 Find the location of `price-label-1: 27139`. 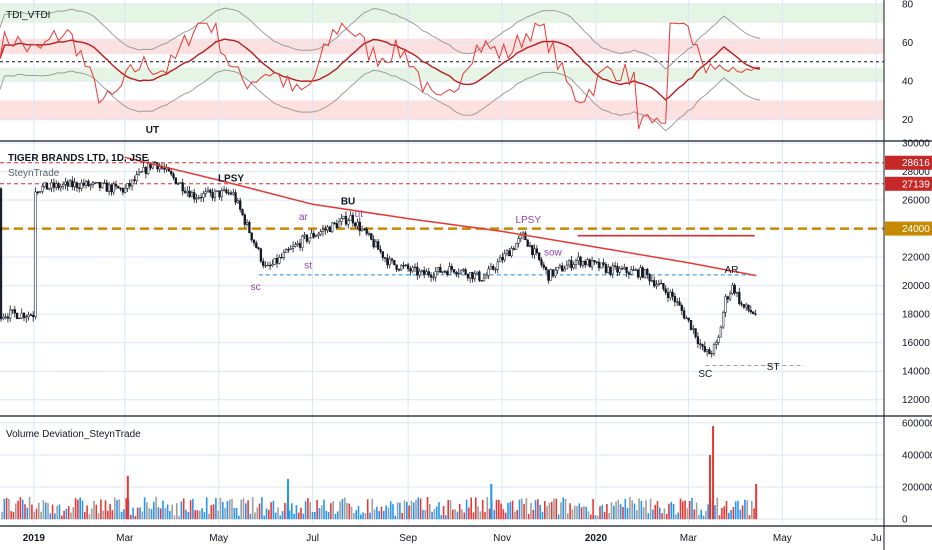

price-label-1: 27139 is located at coordinates (916, 184).